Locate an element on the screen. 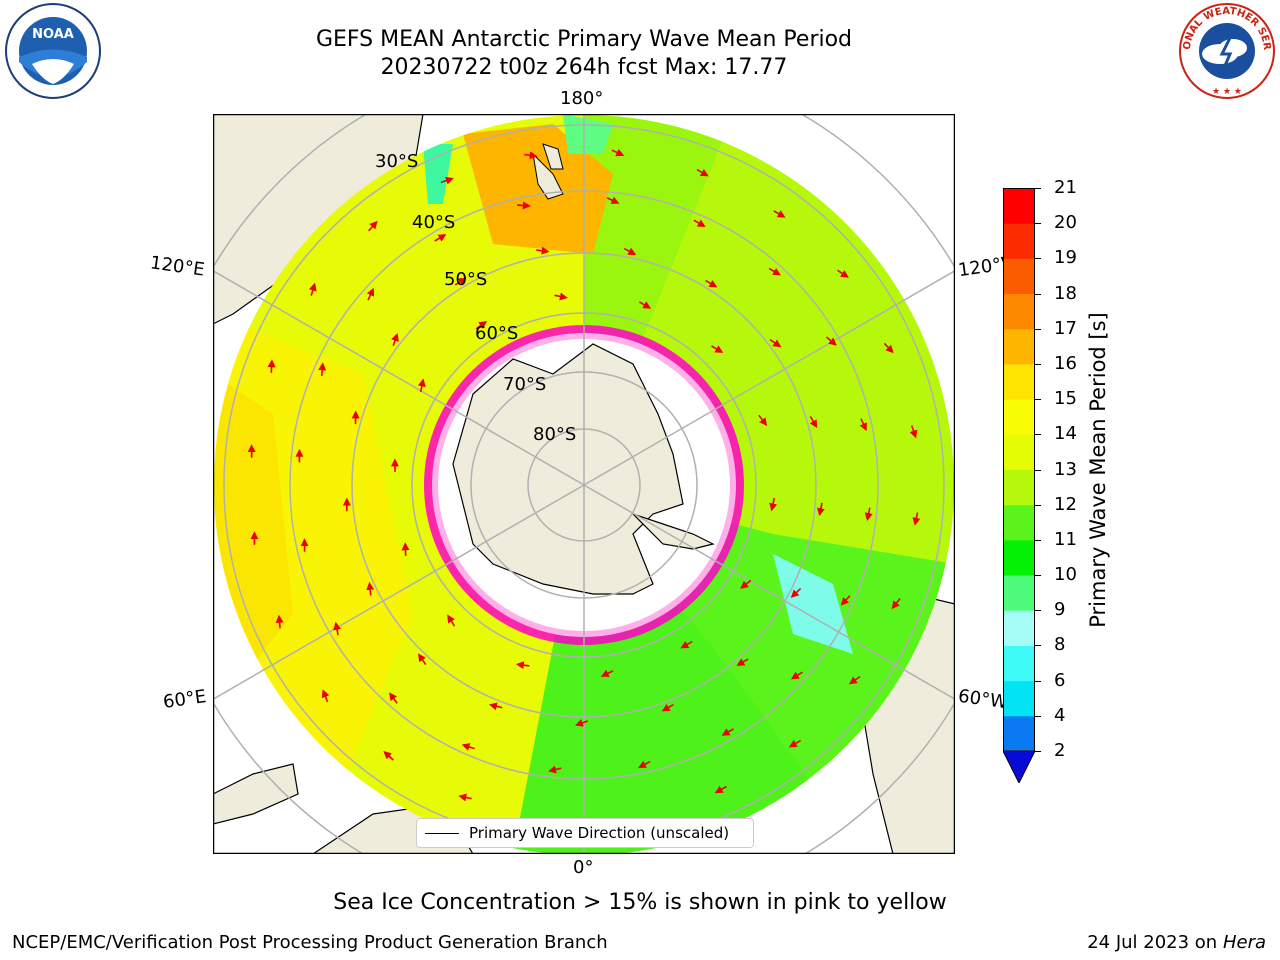 The image size is (1280, 960). colorbar-tick-label: 10 is located at coordinates (1065, 575).